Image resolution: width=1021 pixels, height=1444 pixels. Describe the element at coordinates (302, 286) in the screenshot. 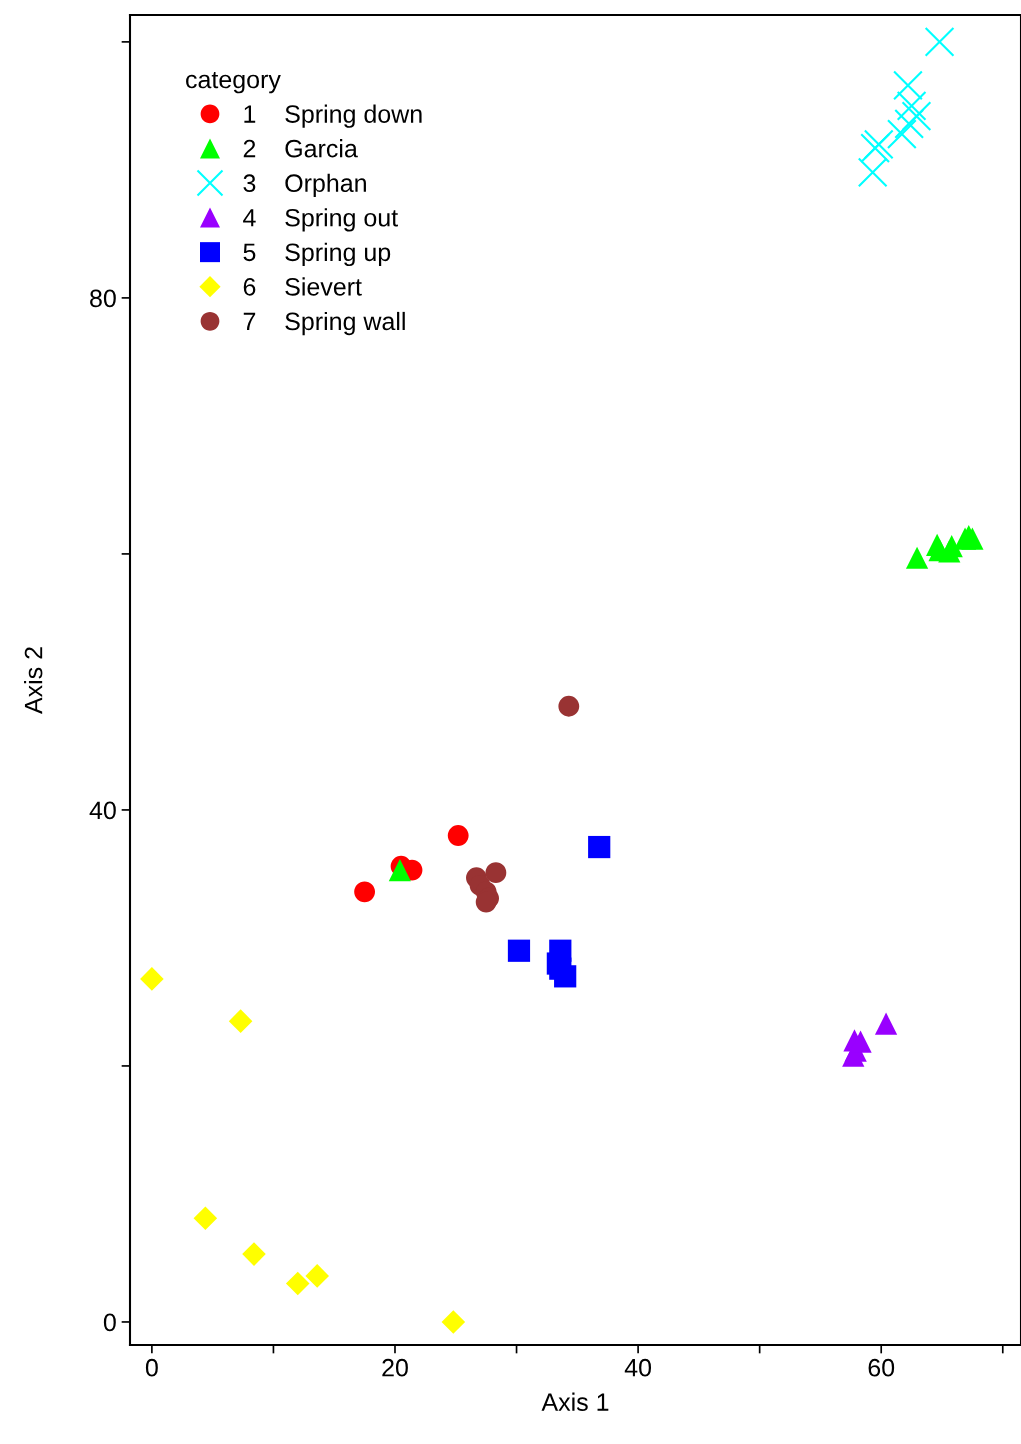

I see `legend-label: 6 Sievert` at that location.